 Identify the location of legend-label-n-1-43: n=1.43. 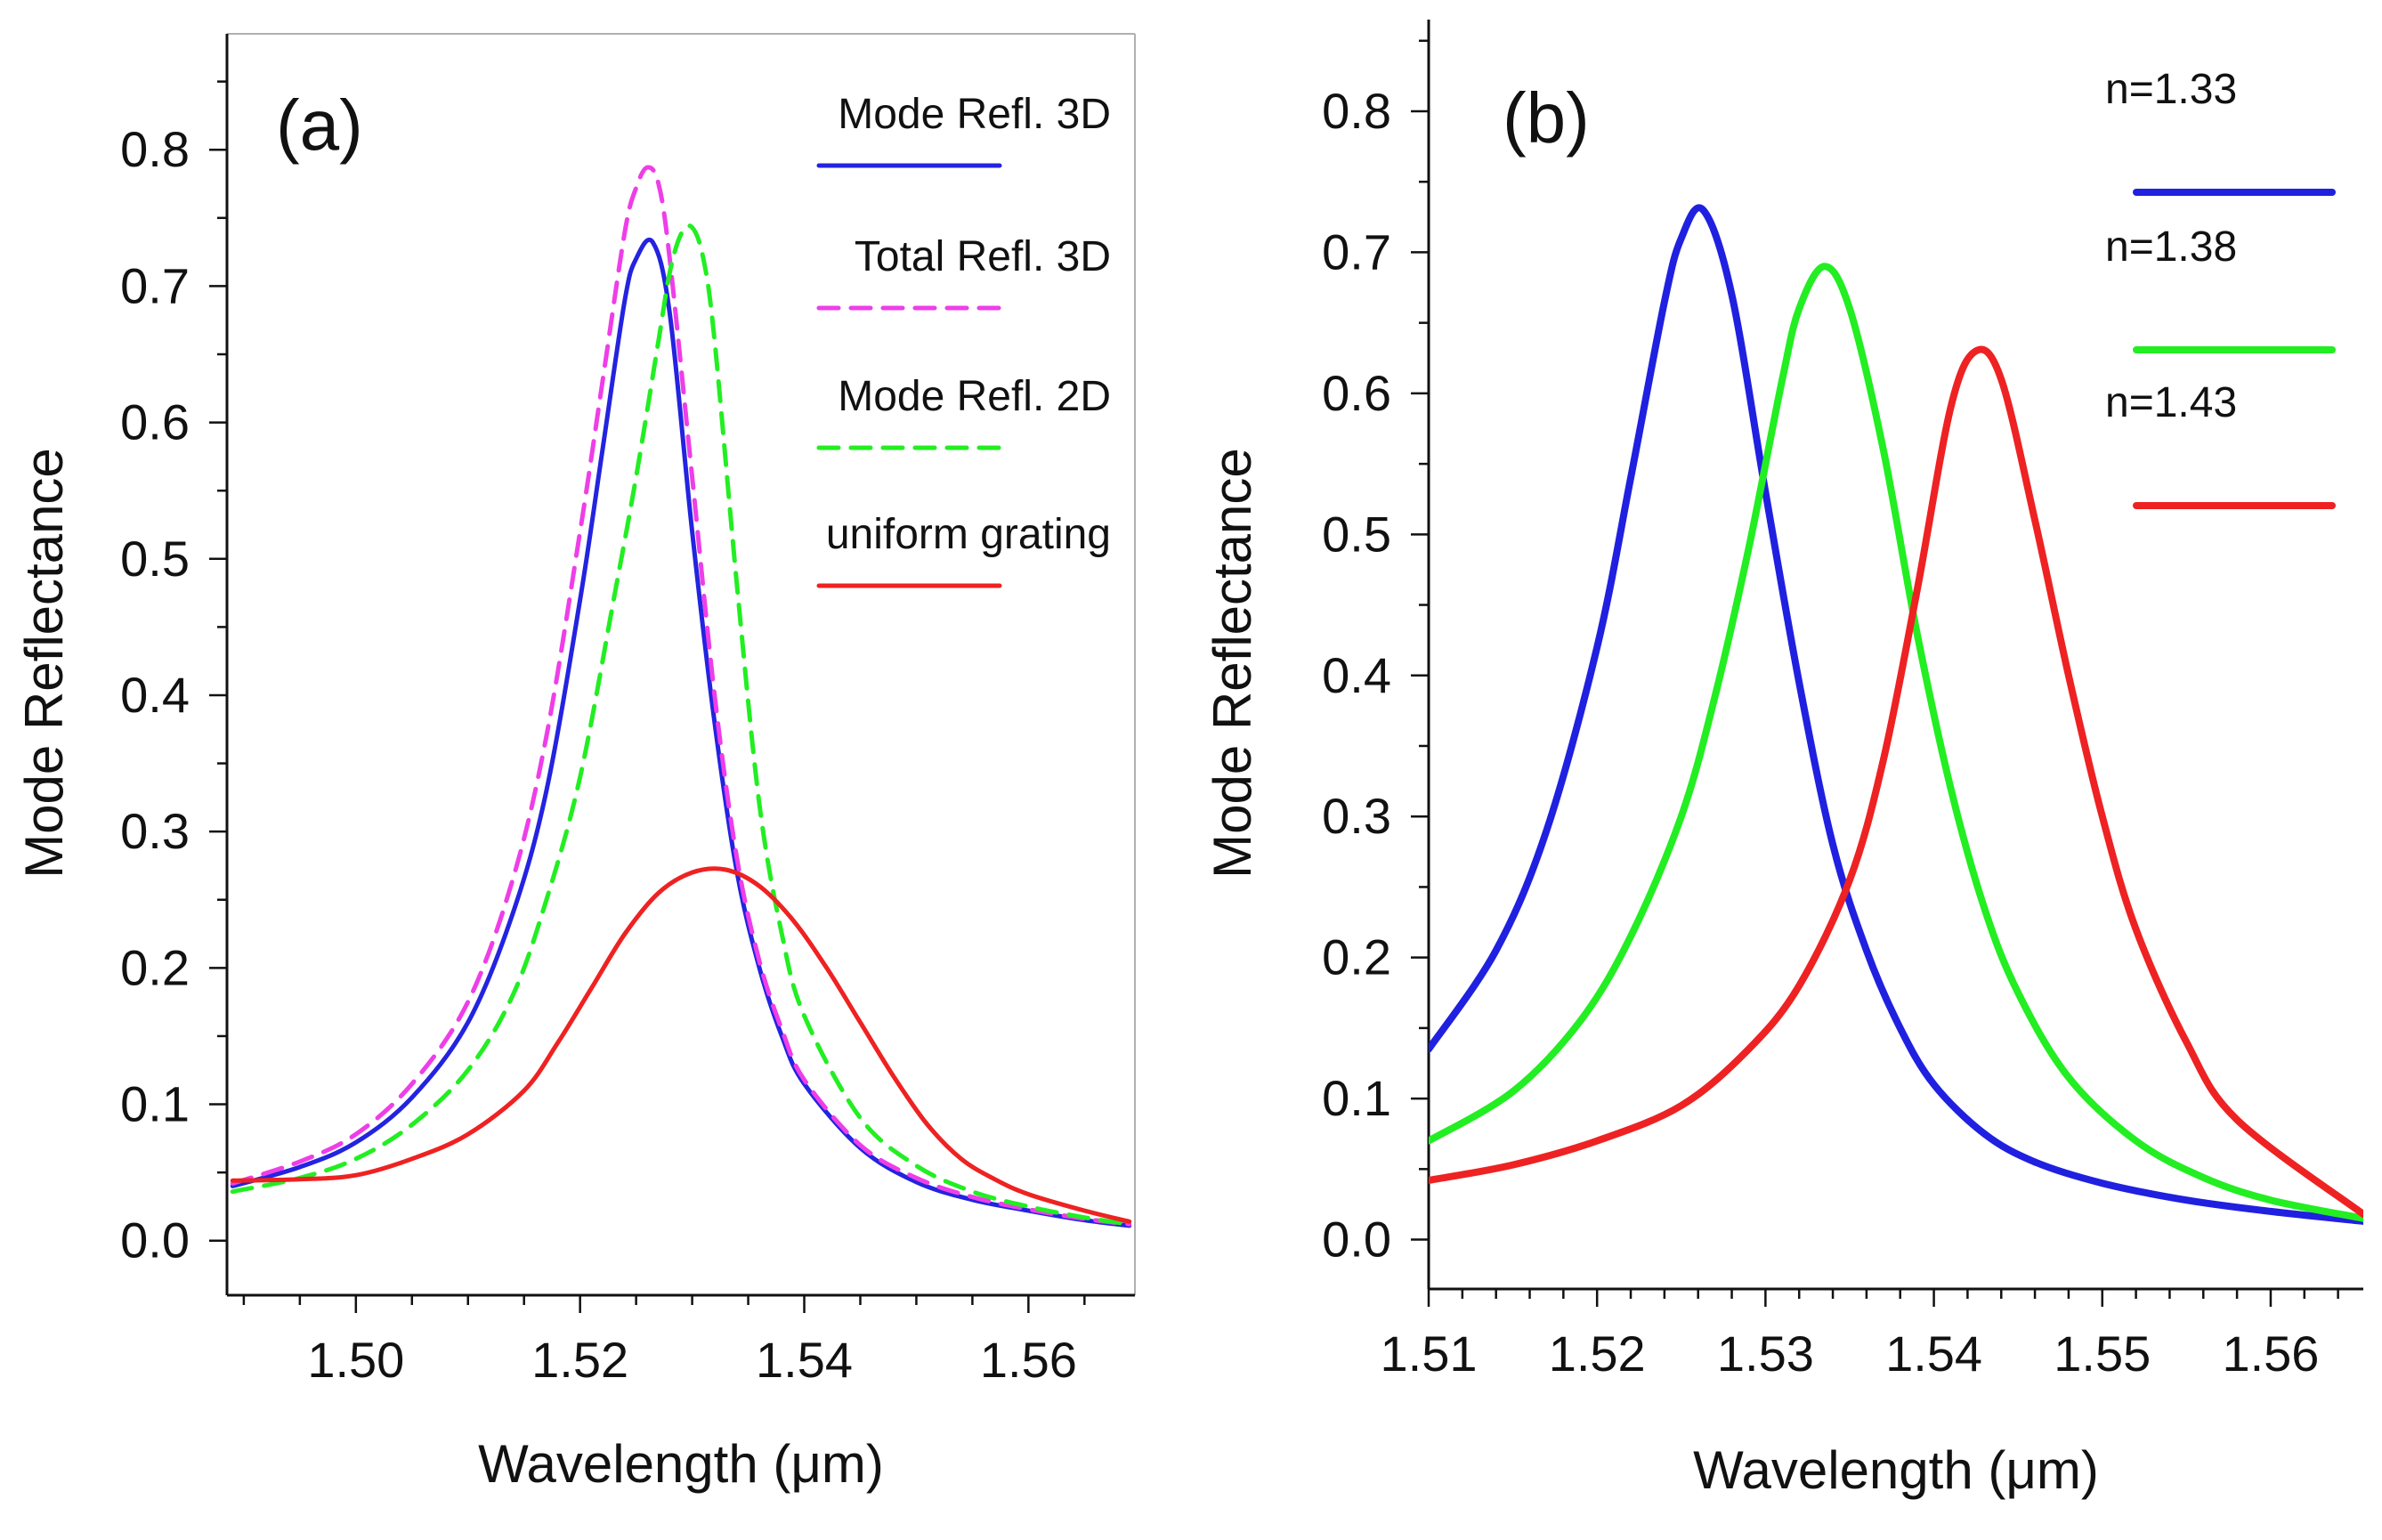
(2171, 402).